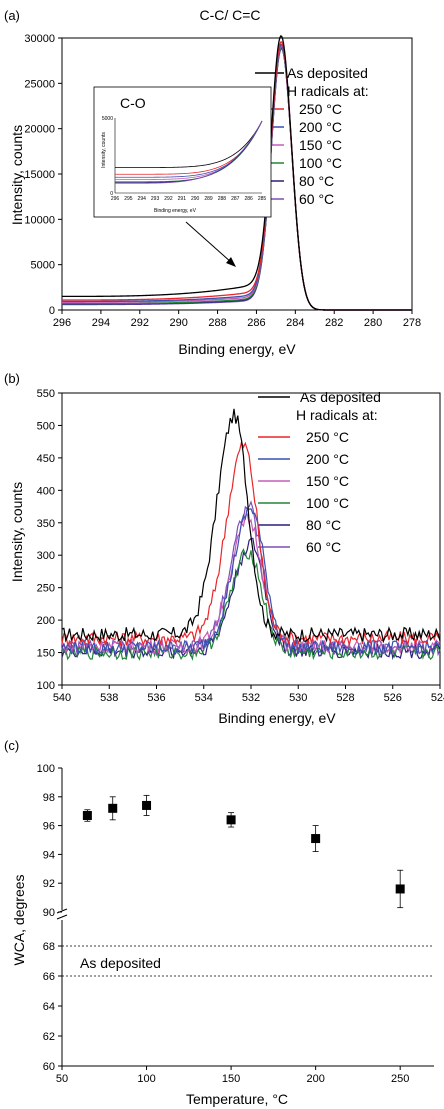  Describe the element at coordinates (251, 698) in the screenshot. I see `x-tick-label: 532` at that location.